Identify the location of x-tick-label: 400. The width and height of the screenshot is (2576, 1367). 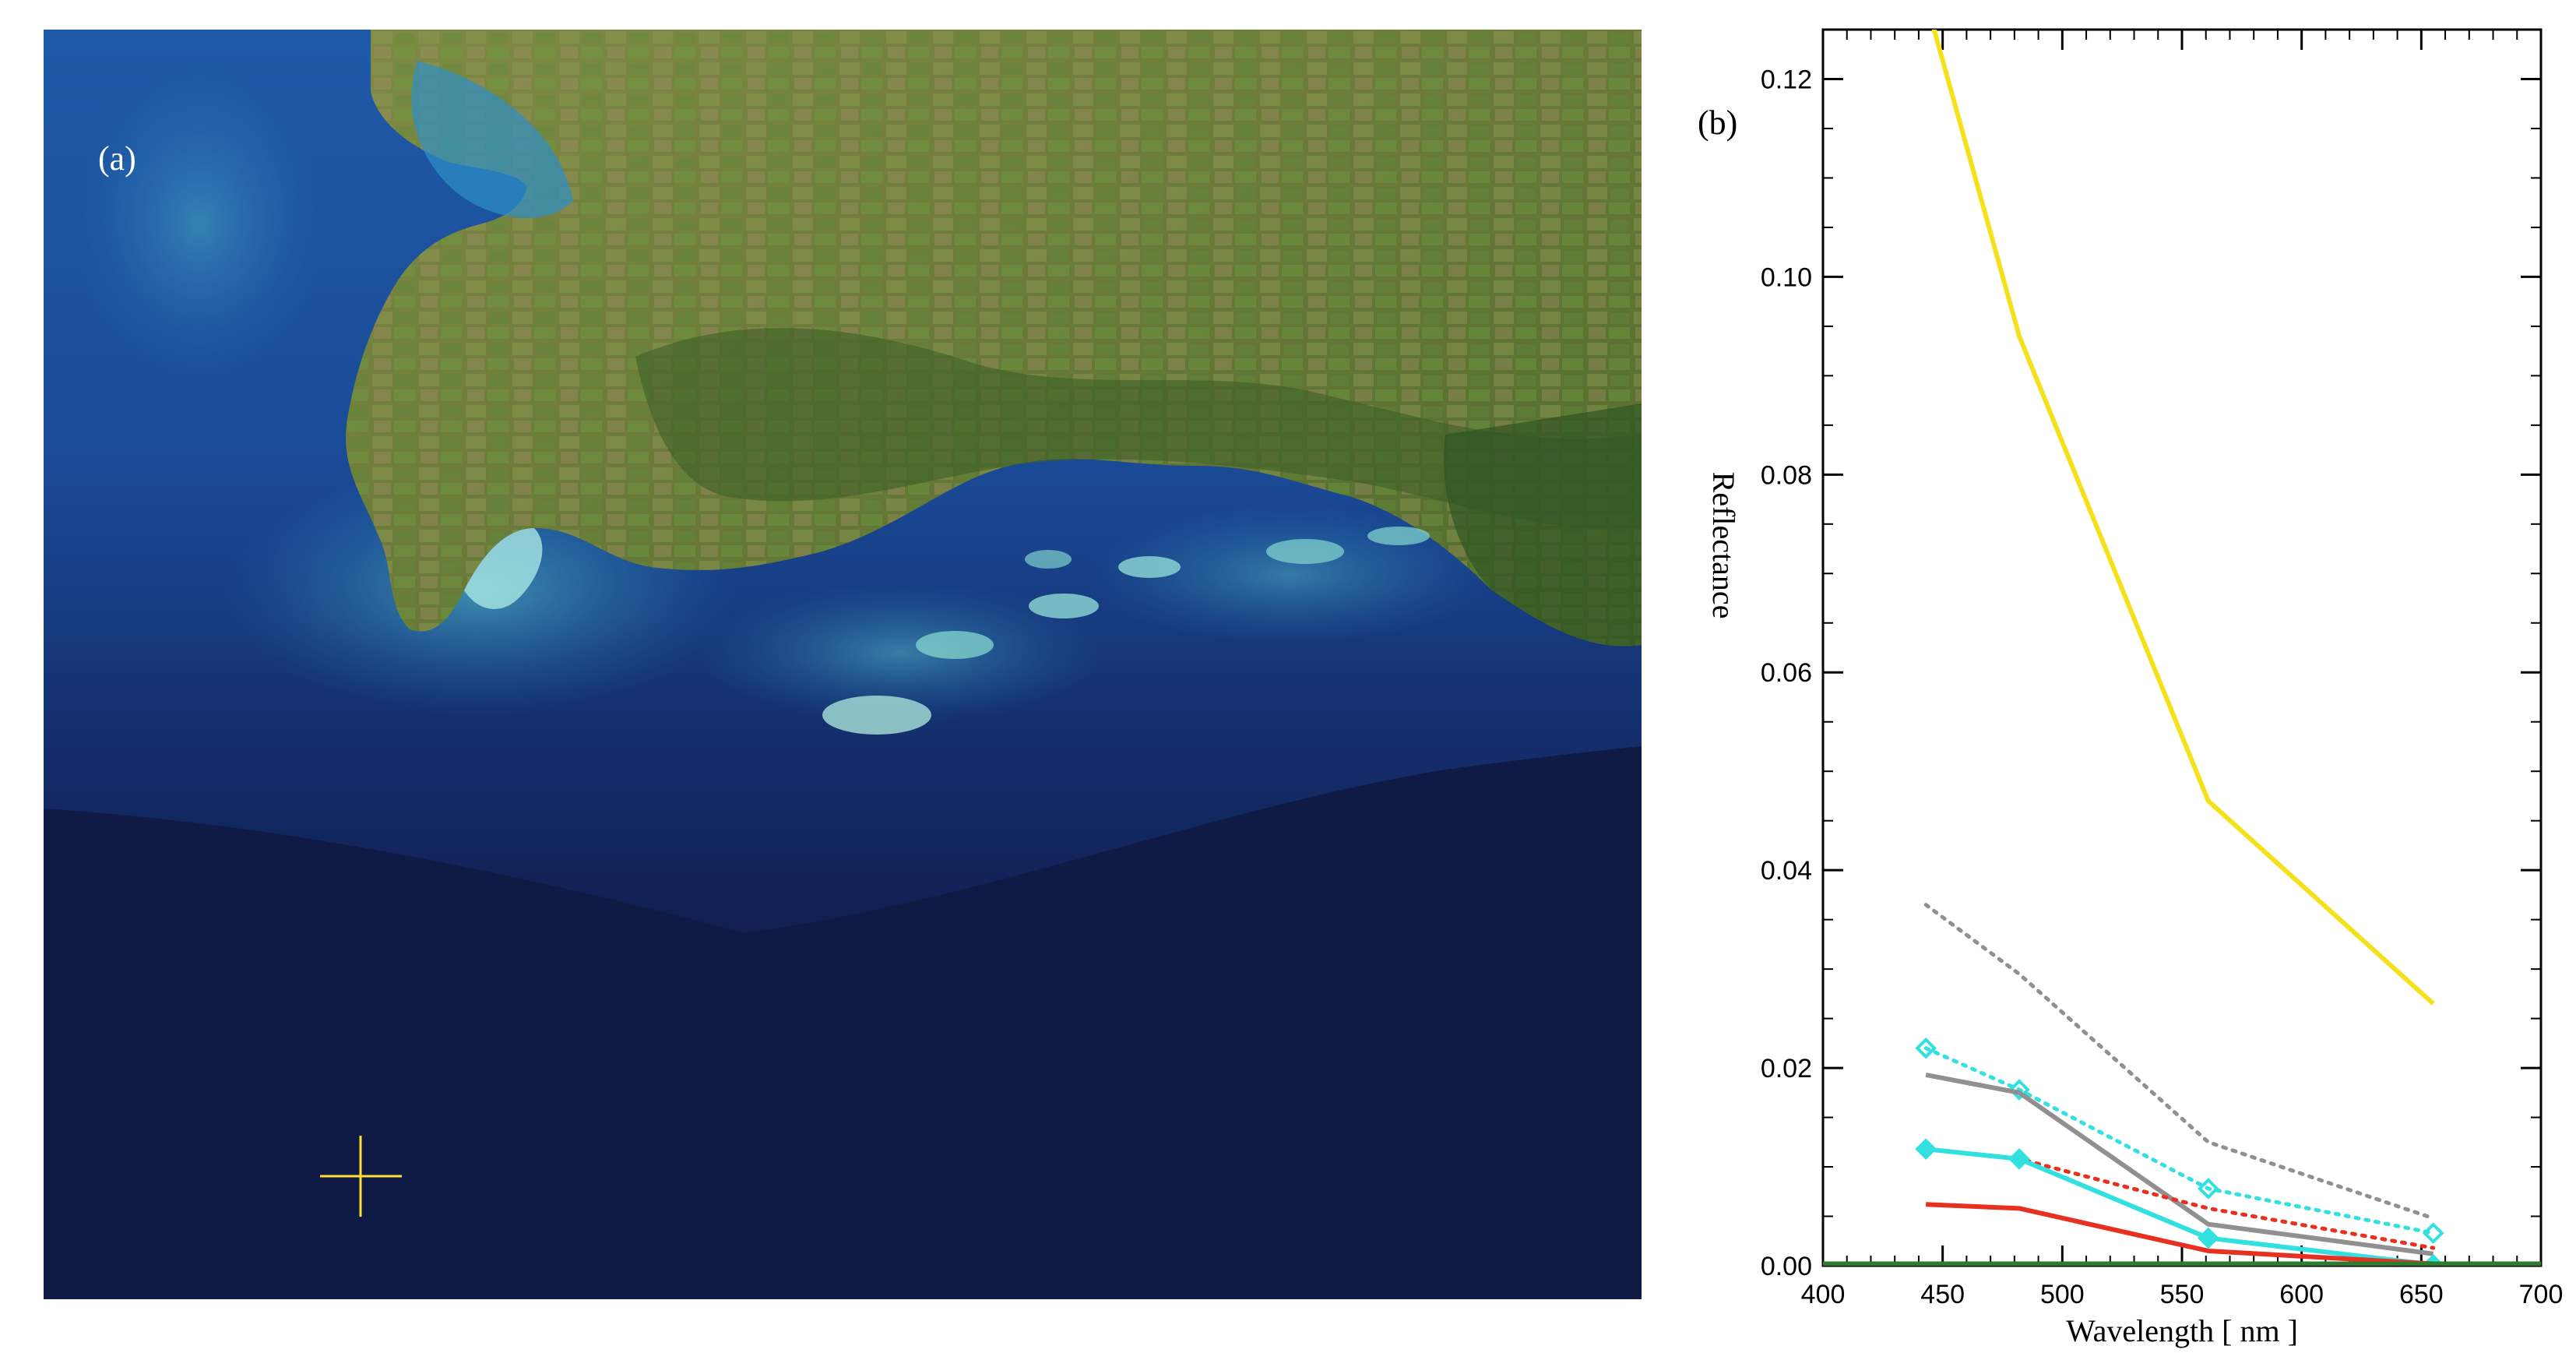
(1823, 1294).